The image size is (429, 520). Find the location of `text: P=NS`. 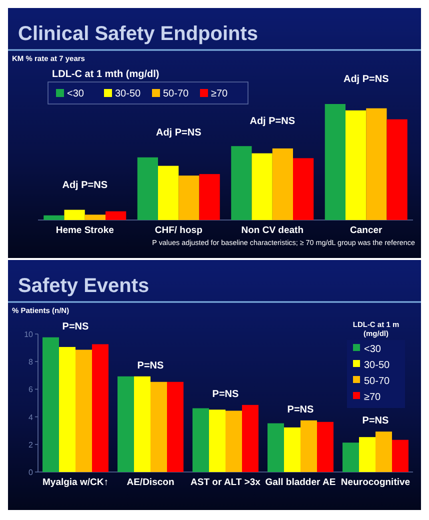

text: P=NS is located at coordinates (76, 326).